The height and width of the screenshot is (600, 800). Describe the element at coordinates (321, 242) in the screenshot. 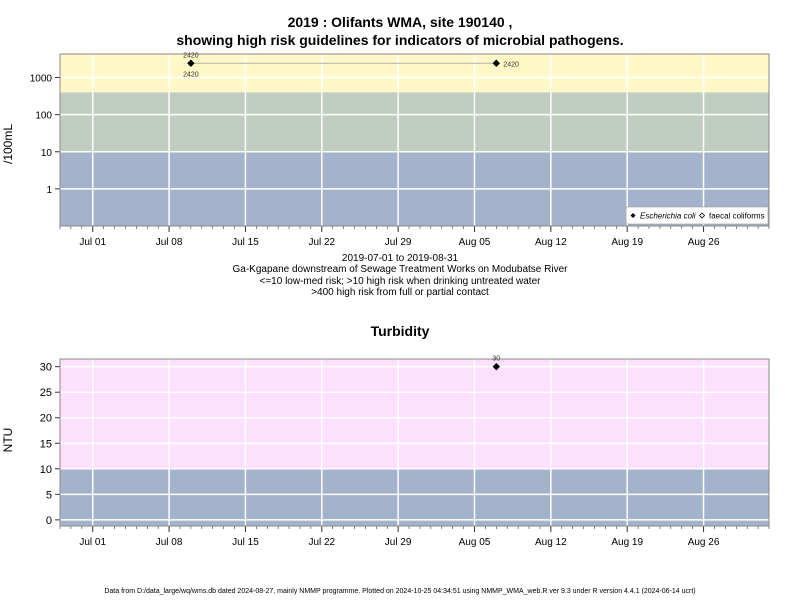

I see `micro-x-tick-label: Jul 22` at that location.